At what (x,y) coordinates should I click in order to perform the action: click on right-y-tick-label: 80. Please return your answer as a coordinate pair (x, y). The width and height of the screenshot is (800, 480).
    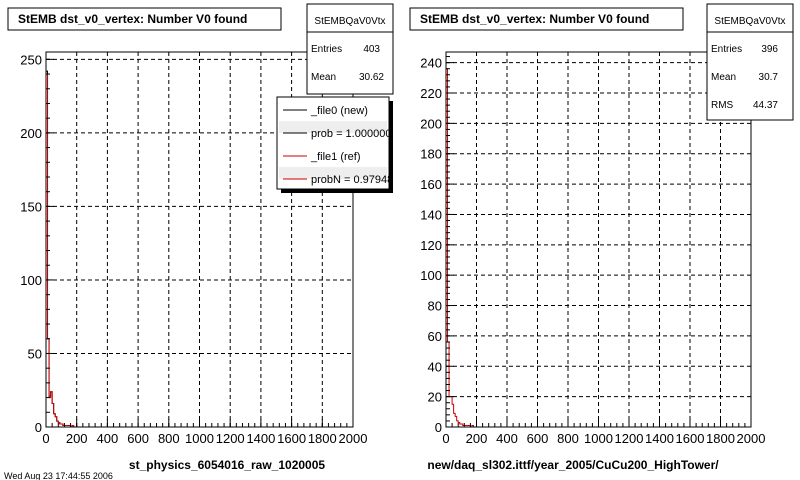
    Looking at the image, I should click on (435, 306).